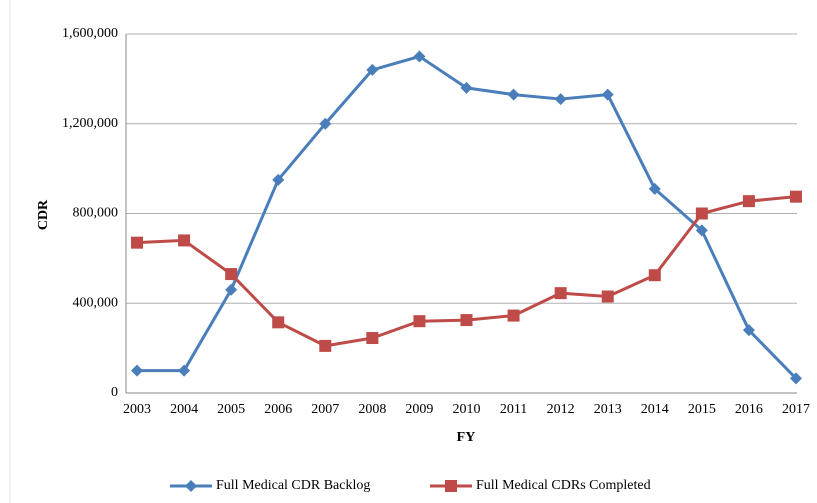 This screenshot has height=503, width=817. I want to click on y-tick-label: 1,200,000, so click(90, 123).